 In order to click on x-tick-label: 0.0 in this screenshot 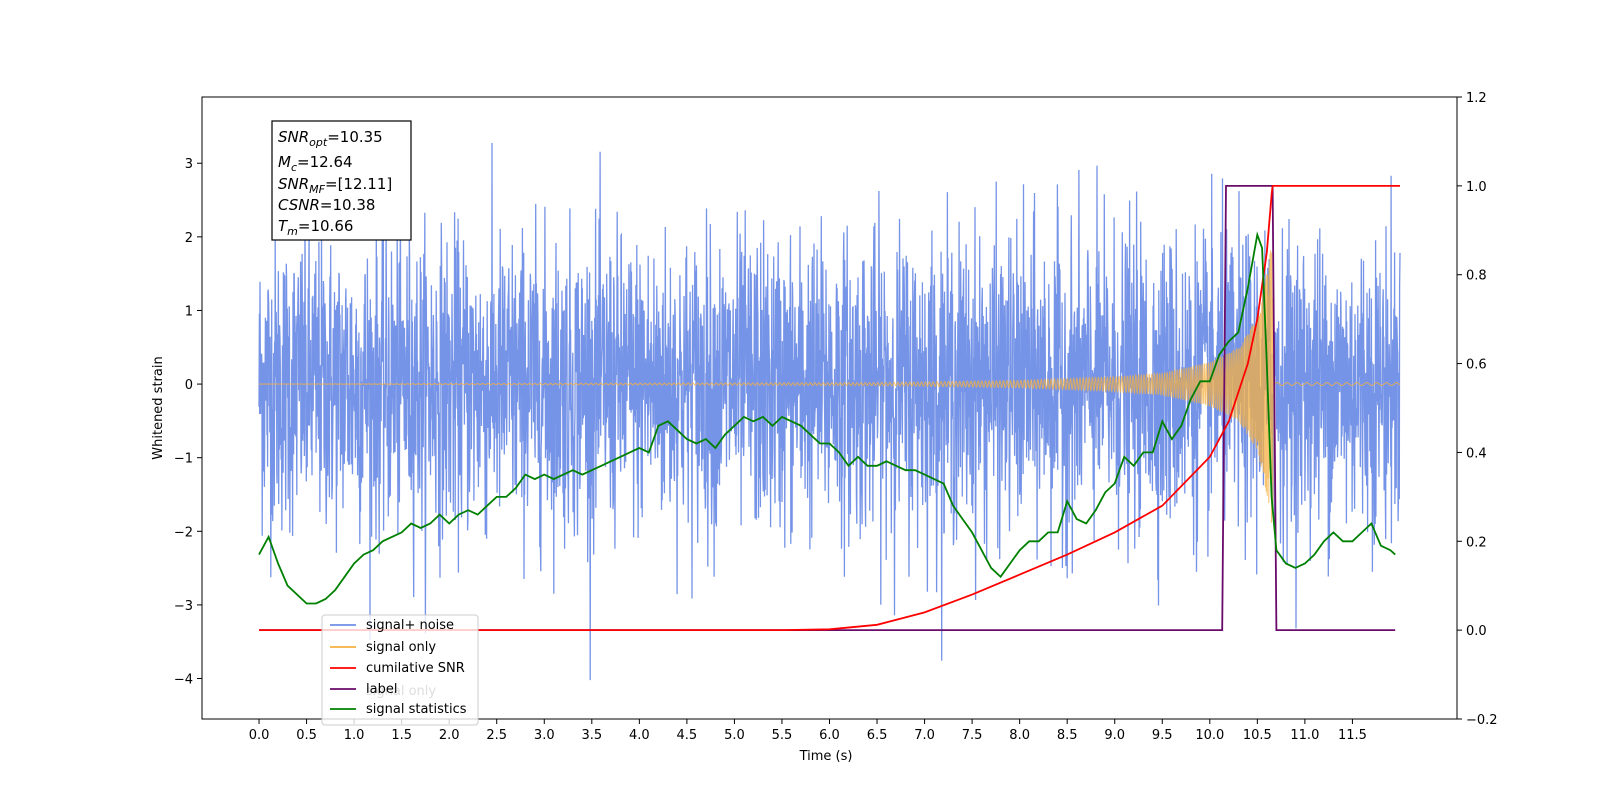, I will do `click(259, 735)`.